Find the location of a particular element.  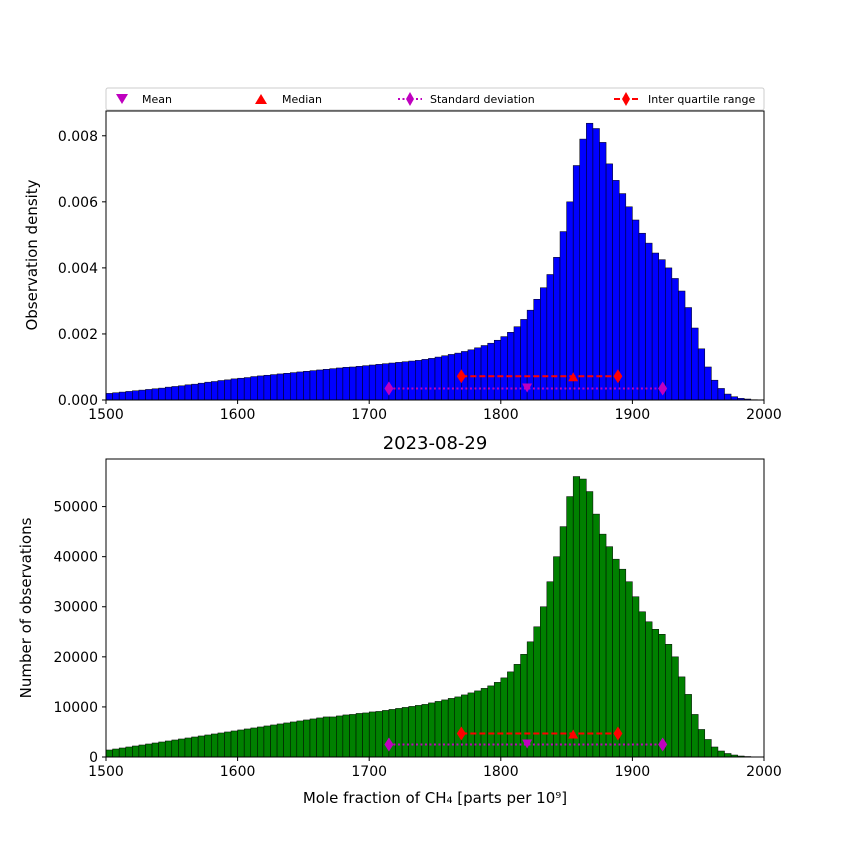

density-mean-marker is located at coordinates (527, 388).